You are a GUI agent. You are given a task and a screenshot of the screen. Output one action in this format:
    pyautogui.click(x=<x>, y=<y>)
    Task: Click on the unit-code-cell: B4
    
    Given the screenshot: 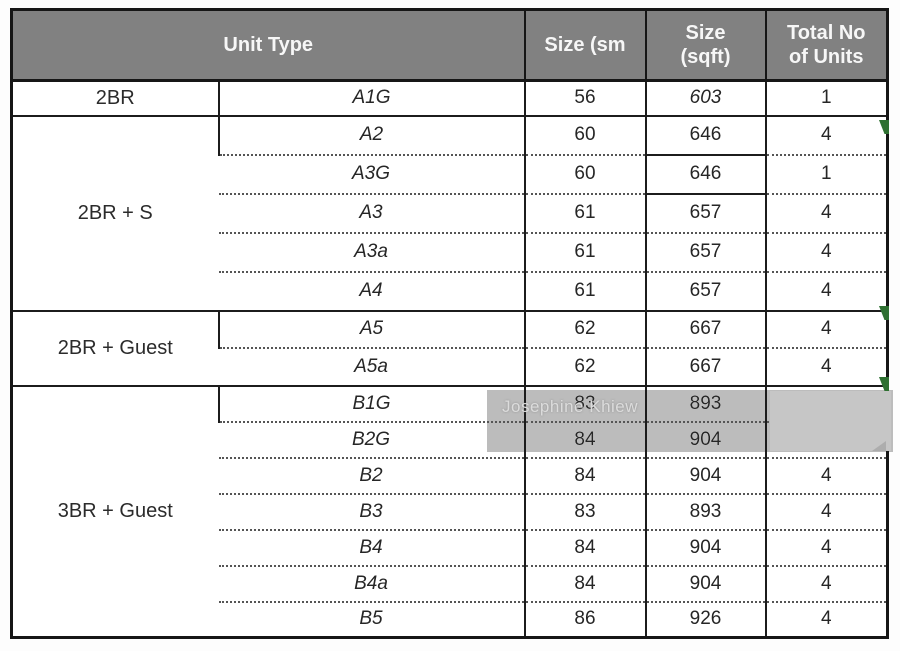 What is the action you would take?
    pyautogui.click(x=371, y=547)
    